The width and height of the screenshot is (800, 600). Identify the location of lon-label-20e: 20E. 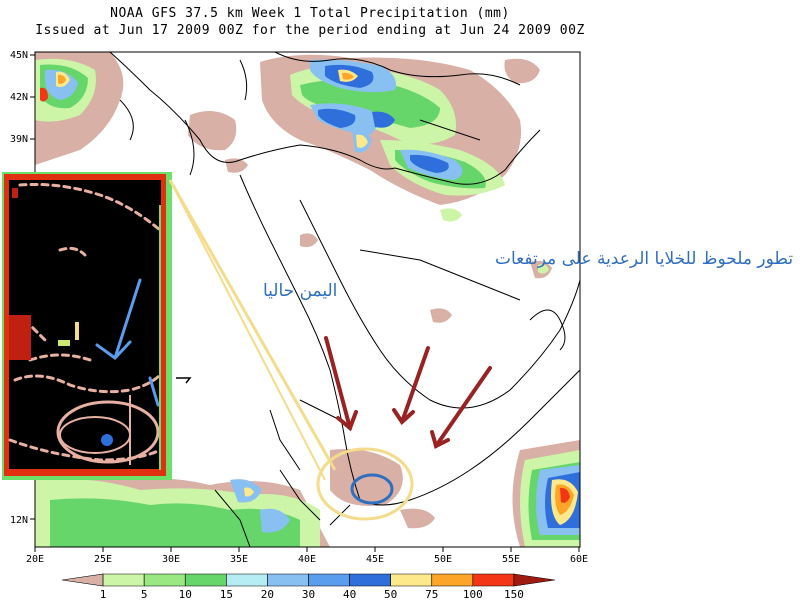
(35, 559).